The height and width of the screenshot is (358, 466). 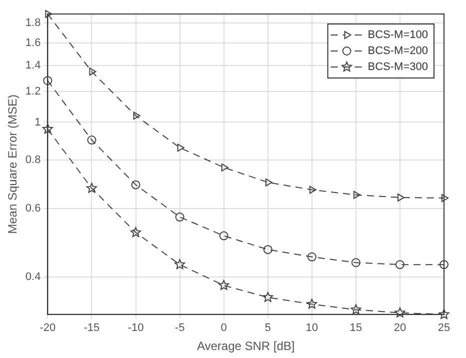 I want to click on y-tick-label: 1.4, so click(x=33, y=66).